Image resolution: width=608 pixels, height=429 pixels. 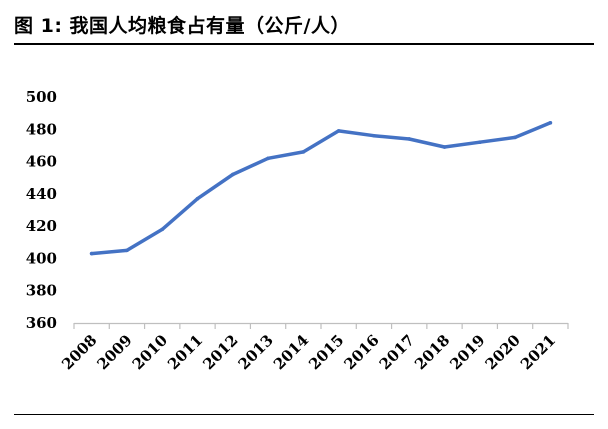 I want to click on y-tick-label: 360, so click(x=41, y=323).